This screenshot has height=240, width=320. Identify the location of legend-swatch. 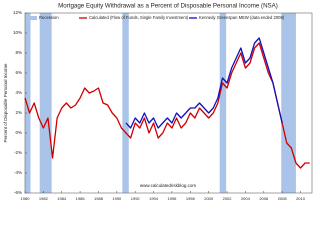
(33, 18).